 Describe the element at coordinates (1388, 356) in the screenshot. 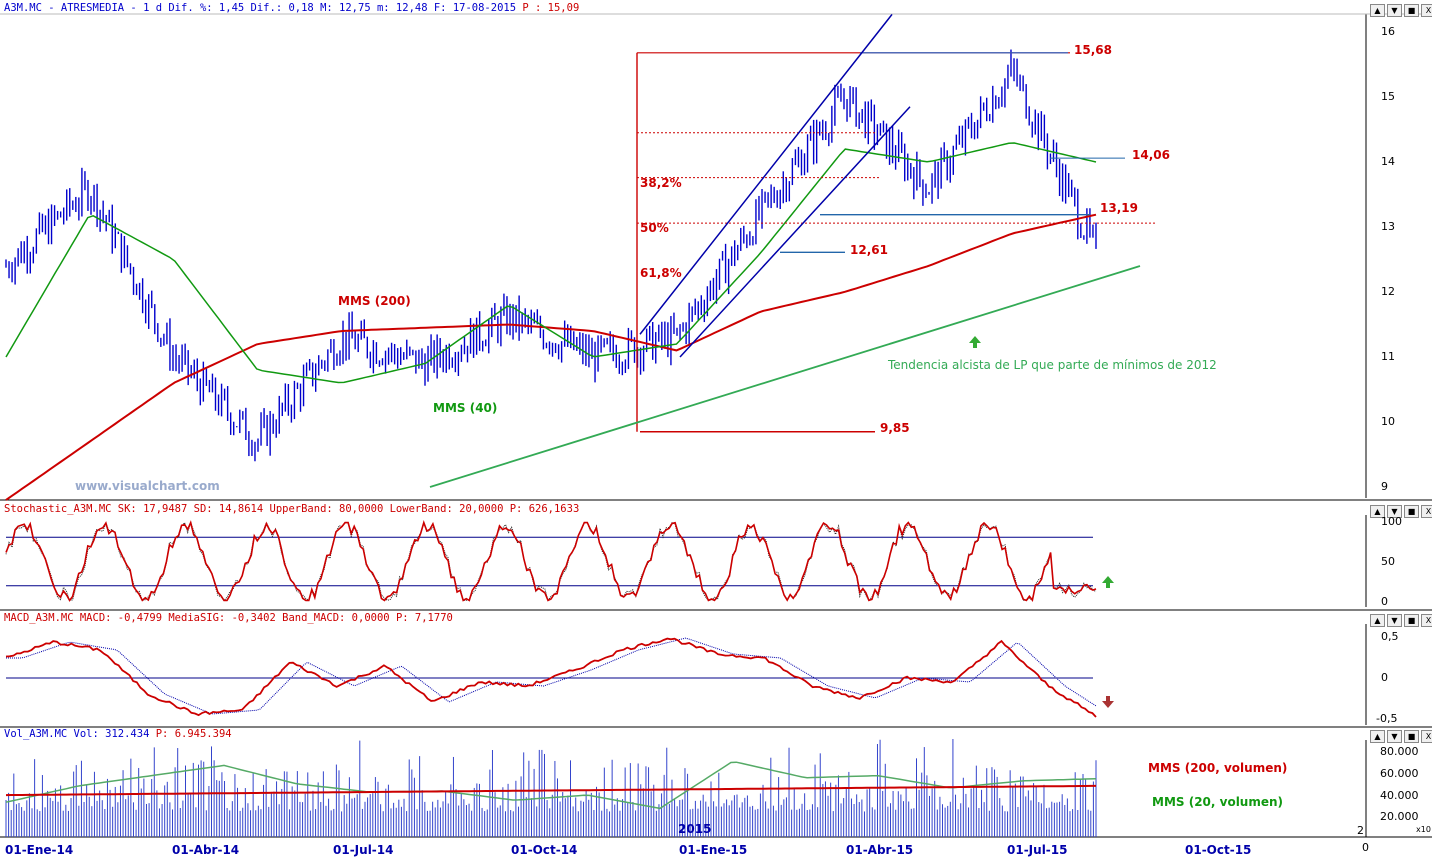

I see `y-tick: 11` at that location.